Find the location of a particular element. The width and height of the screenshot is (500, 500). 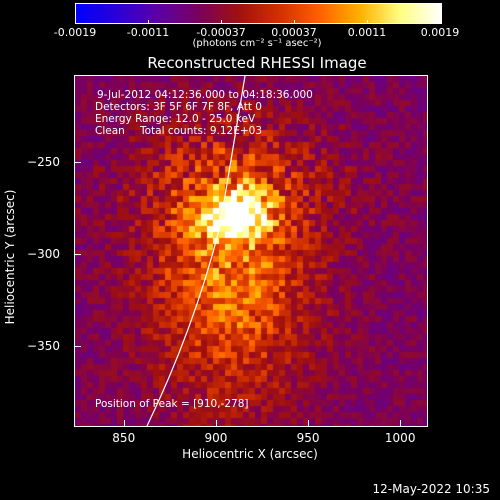

colorbar-gradient is located at coordinates (258, 13).